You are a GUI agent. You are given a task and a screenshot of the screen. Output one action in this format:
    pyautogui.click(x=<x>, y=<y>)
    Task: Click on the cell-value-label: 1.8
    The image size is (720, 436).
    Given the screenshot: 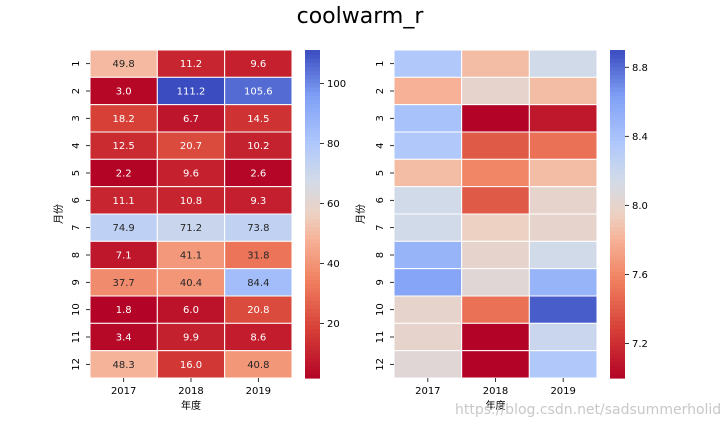 What is the action you would take?
    pyautogui.click(x=124, y=310)
    